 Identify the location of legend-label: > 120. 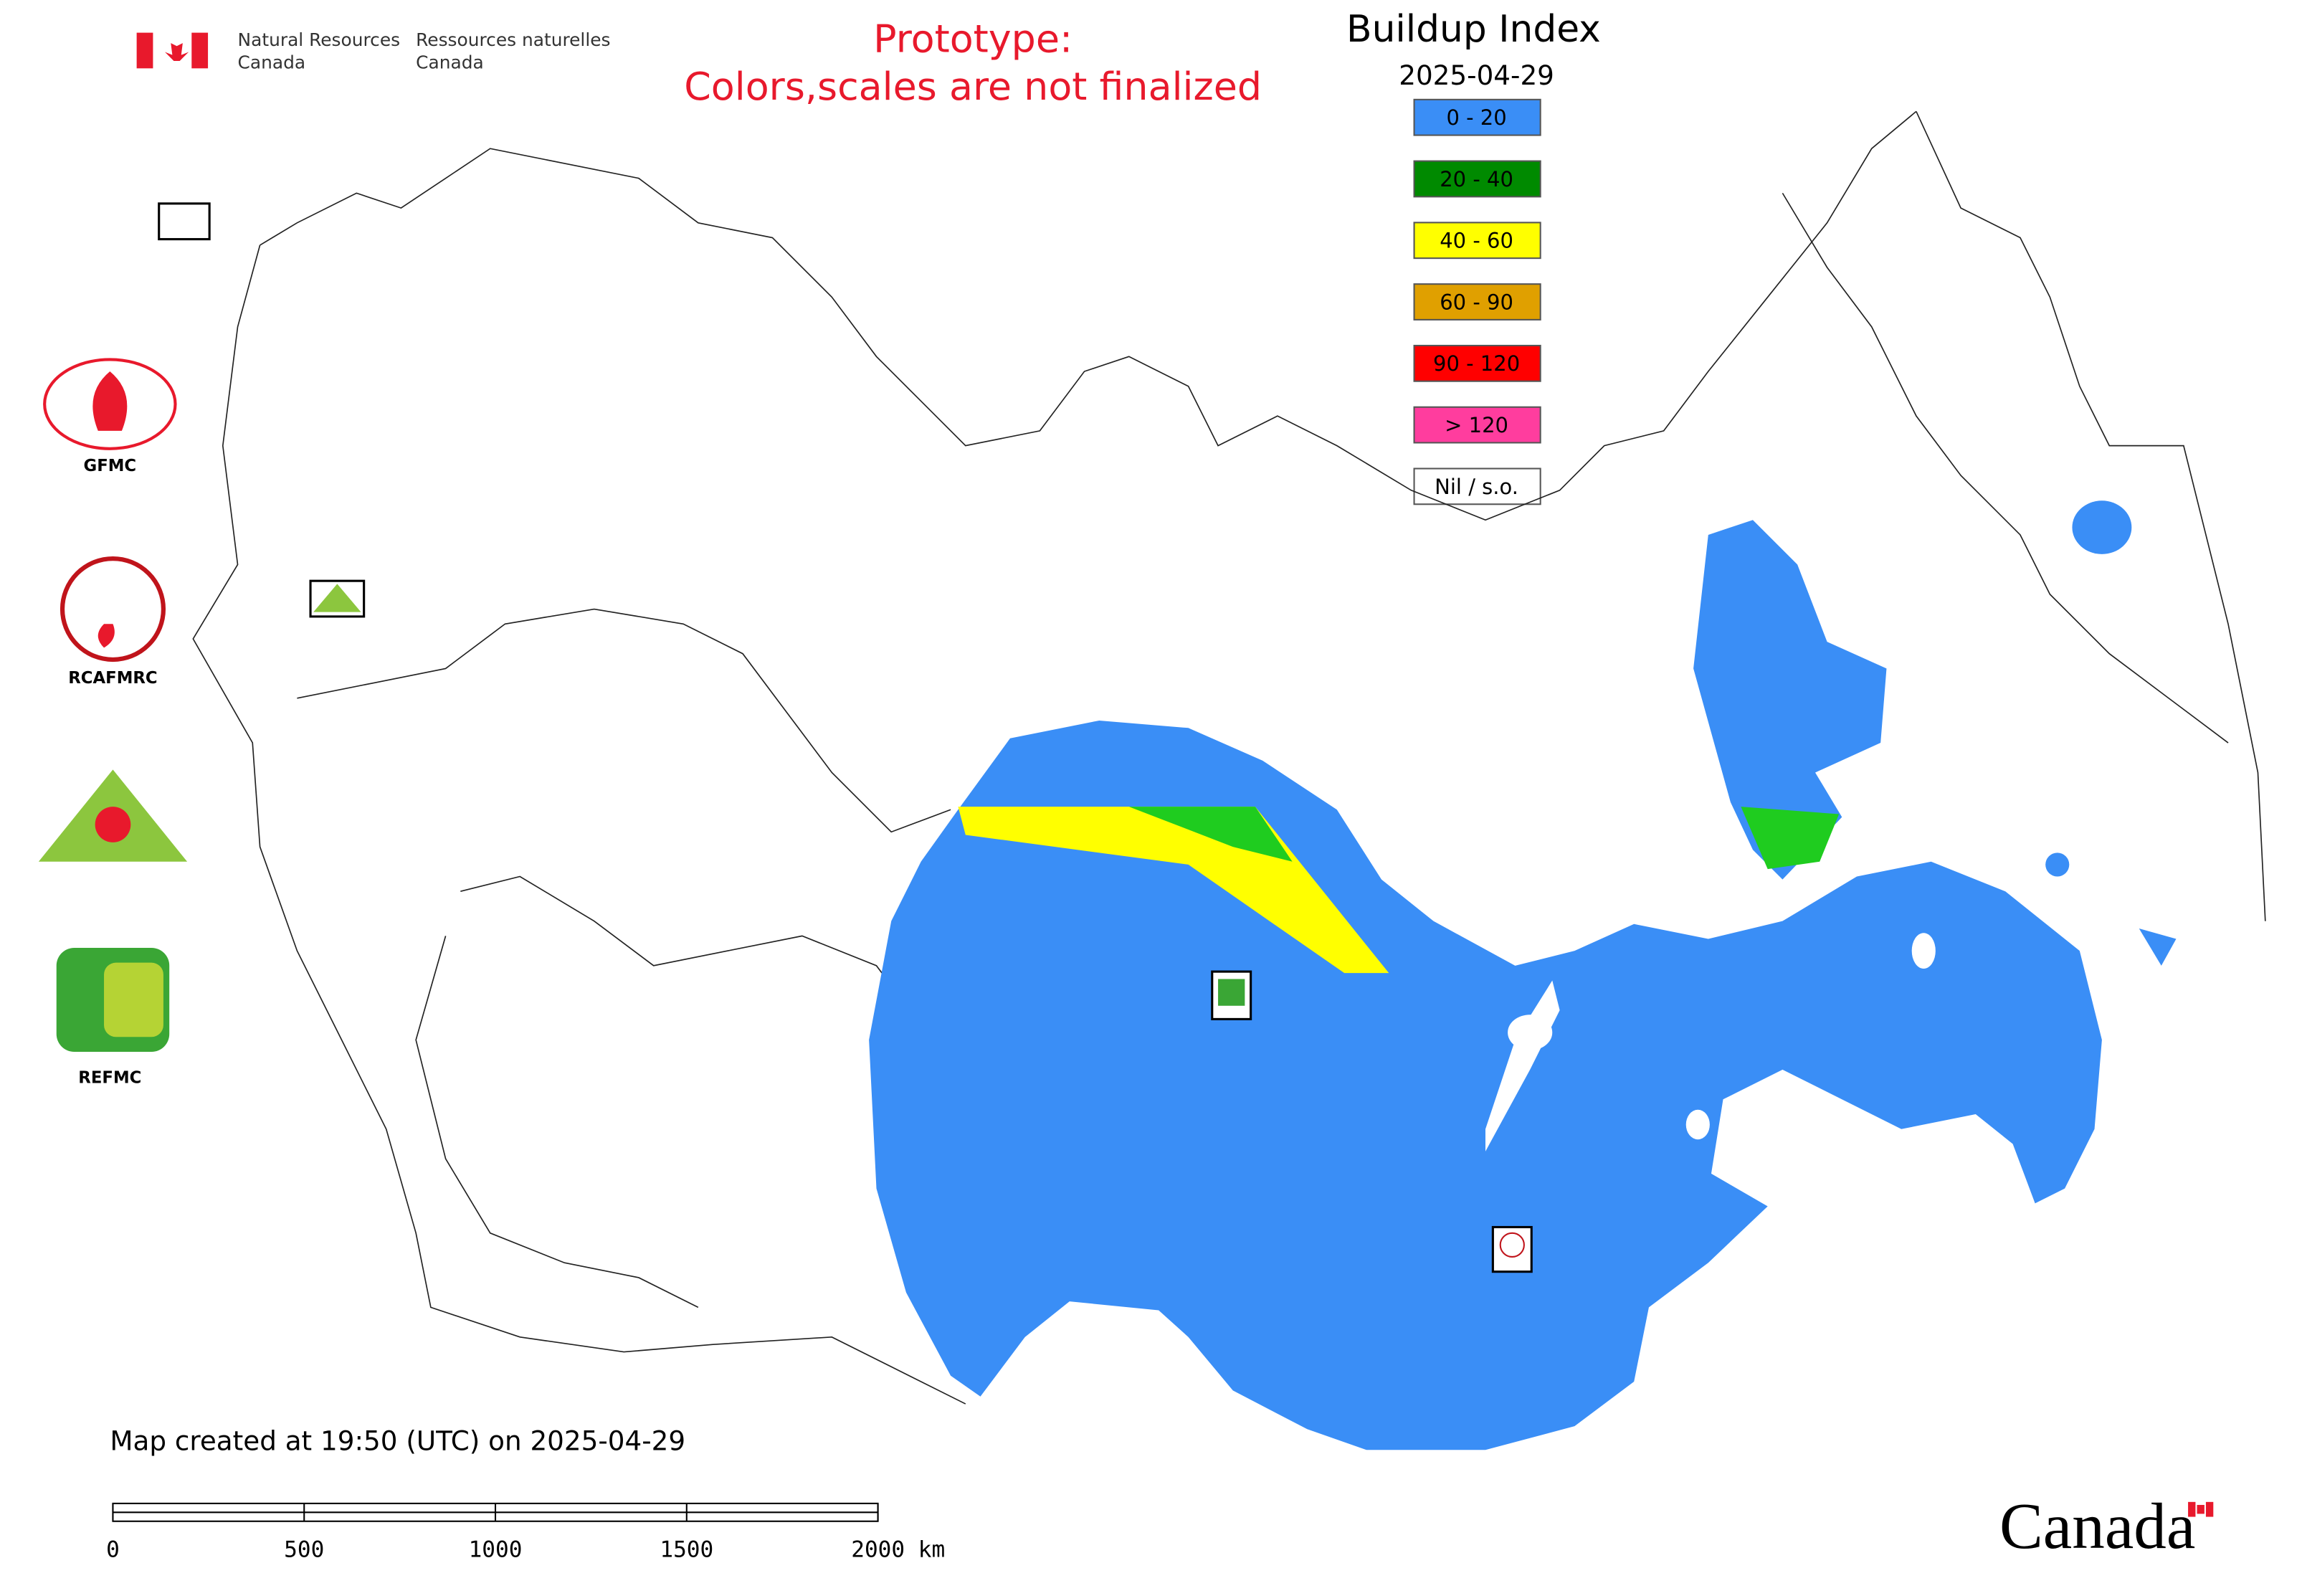
(1477, 425).